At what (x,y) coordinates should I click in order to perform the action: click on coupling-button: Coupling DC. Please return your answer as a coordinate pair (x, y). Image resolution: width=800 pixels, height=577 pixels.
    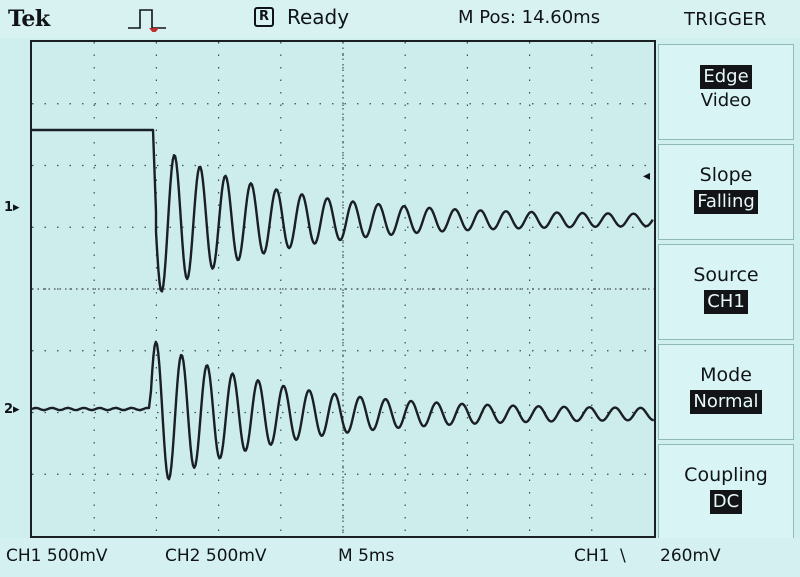
    Looking at the image, I should click on (726, 492).